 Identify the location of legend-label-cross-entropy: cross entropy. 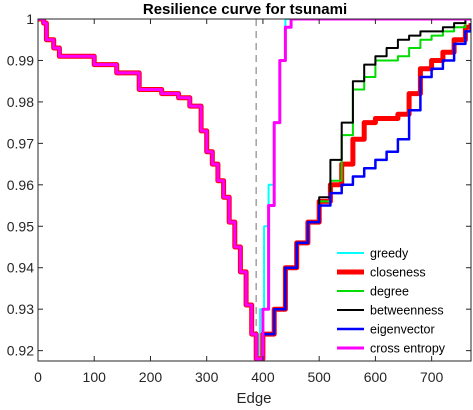
(408, 349).